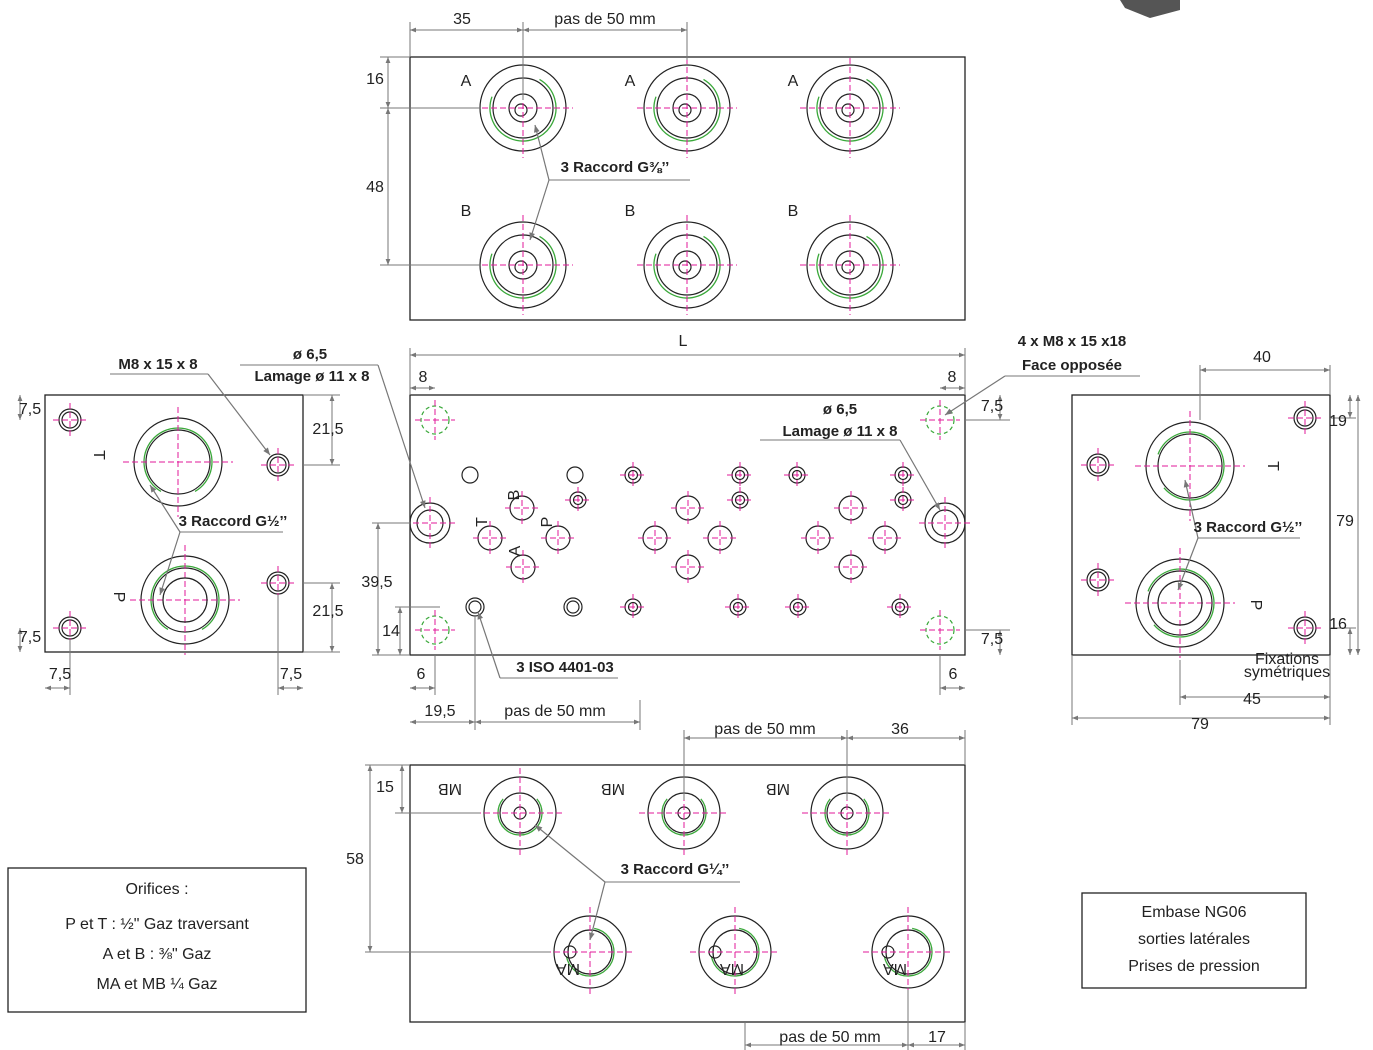 The image size is (1373, 1050). I want to click on label: 4 x M8 x 15 x18, so click(1072, 341).